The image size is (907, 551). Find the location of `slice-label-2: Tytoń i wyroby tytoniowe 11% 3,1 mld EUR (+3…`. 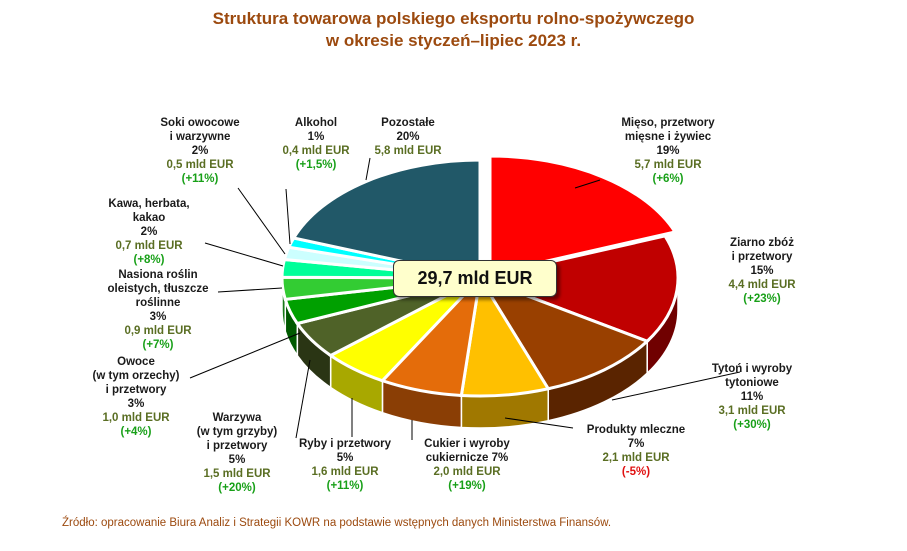

slice-label-2: Tytoń i wyroby tytoniowe 11% 3,1 mld EUR (+3… is located at coordinates (752, 397).